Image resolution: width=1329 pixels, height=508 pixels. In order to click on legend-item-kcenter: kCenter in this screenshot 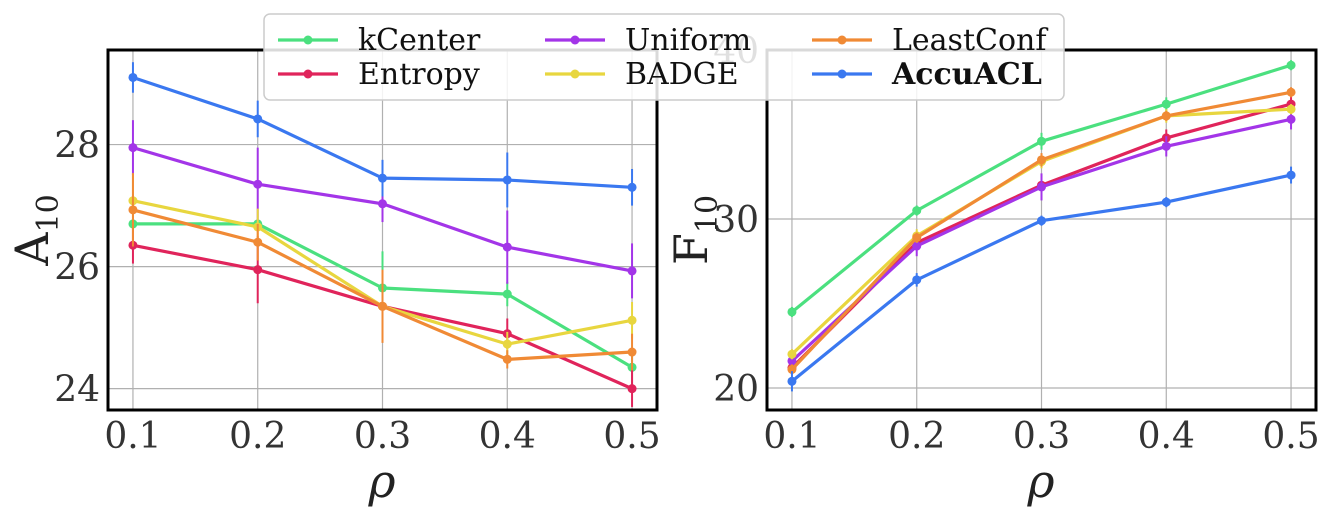, I will do `click(379, 40)`.